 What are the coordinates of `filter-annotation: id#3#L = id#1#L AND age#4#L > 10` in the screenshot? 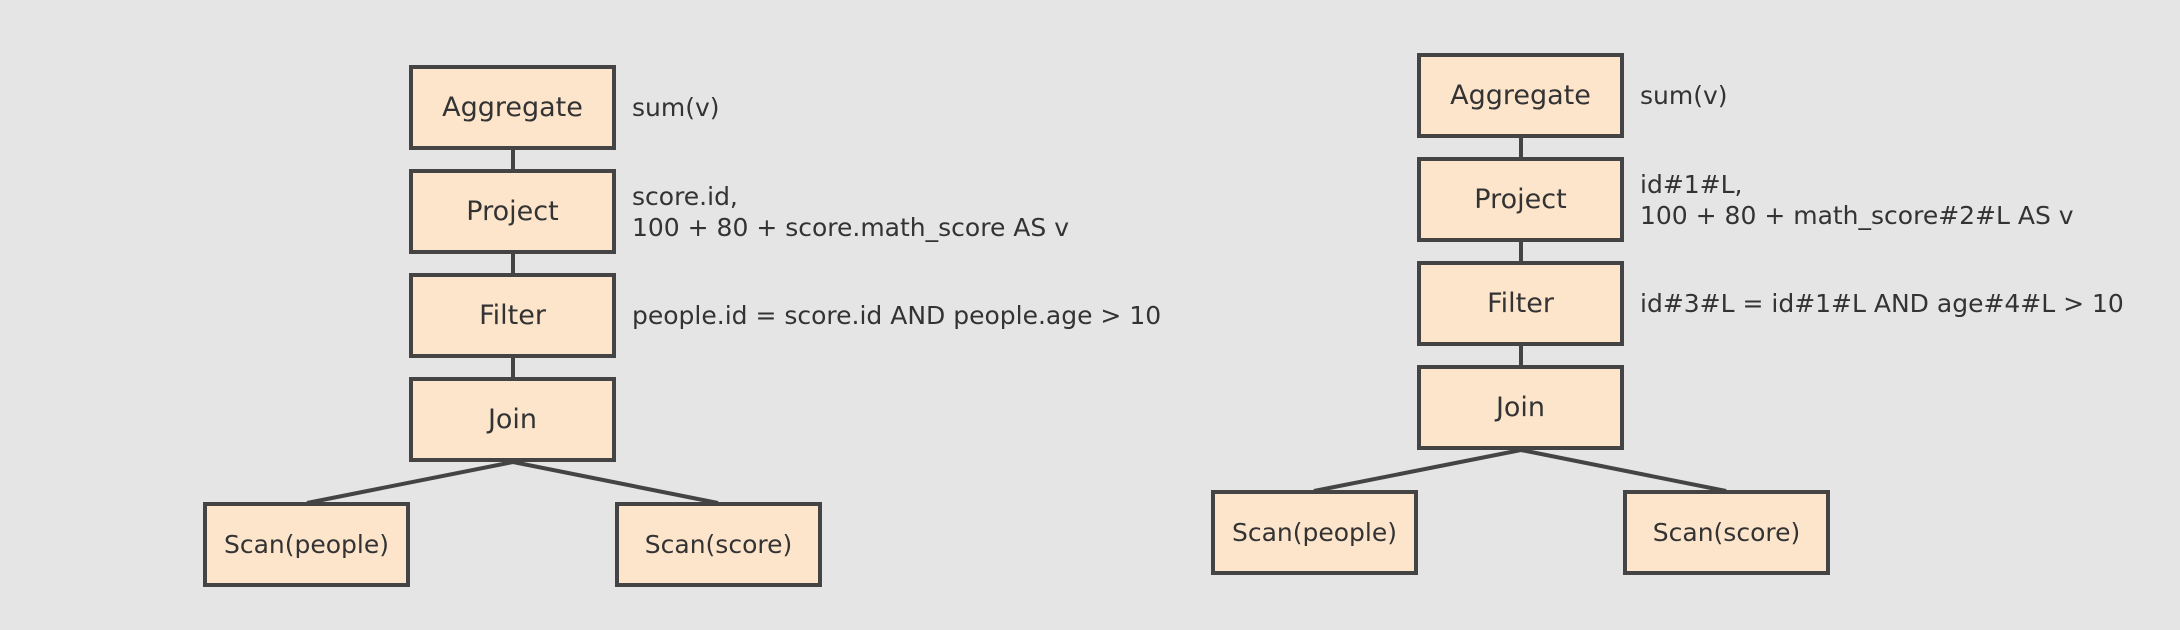 It's located at (1882, 303).